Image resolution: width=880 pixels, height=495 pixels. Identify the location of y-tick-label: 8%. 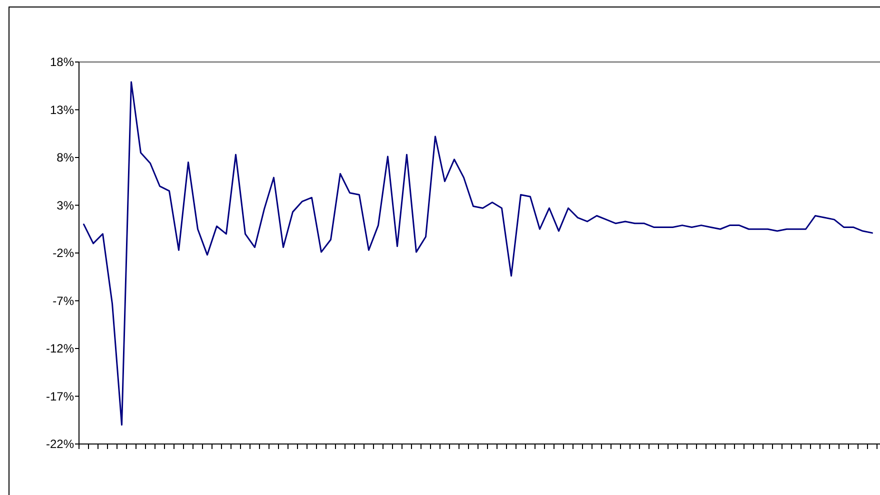
(65, 157).